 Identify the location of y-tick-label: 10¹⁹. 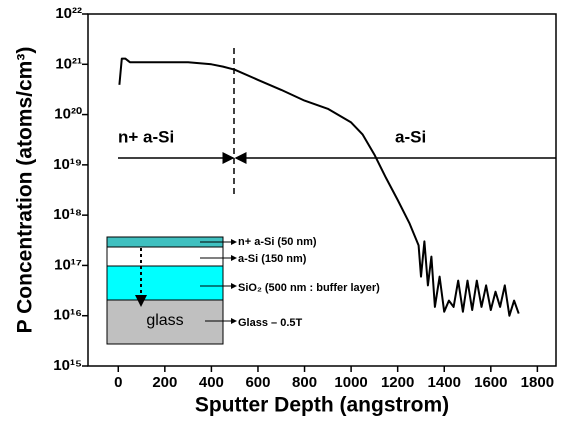
(67, 164).